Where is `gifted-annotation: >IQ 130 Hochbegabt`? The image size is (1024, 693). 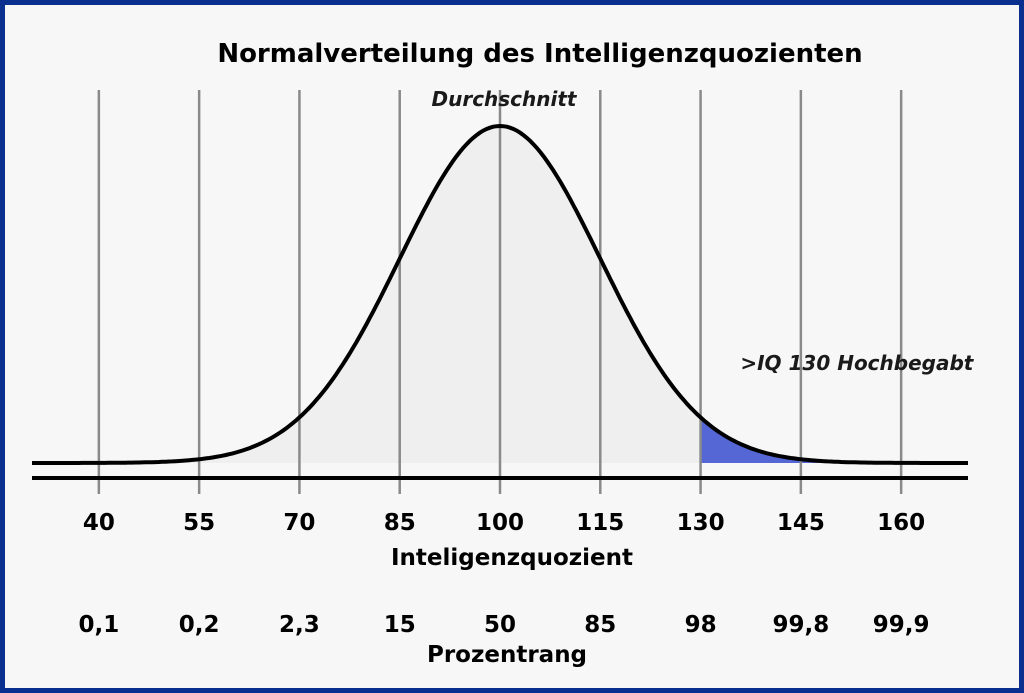 gifted-annotation: >IQ 130 Hochbegabt is located at coordinates (857, 363).